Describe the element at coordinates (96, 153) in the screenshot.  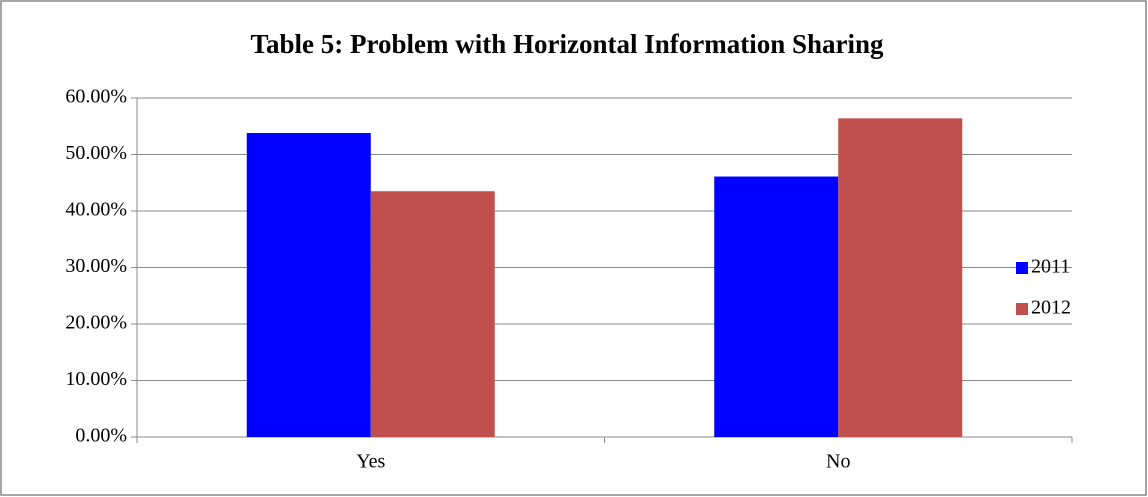
I see `y-tick-label: 50.00%` at that location.